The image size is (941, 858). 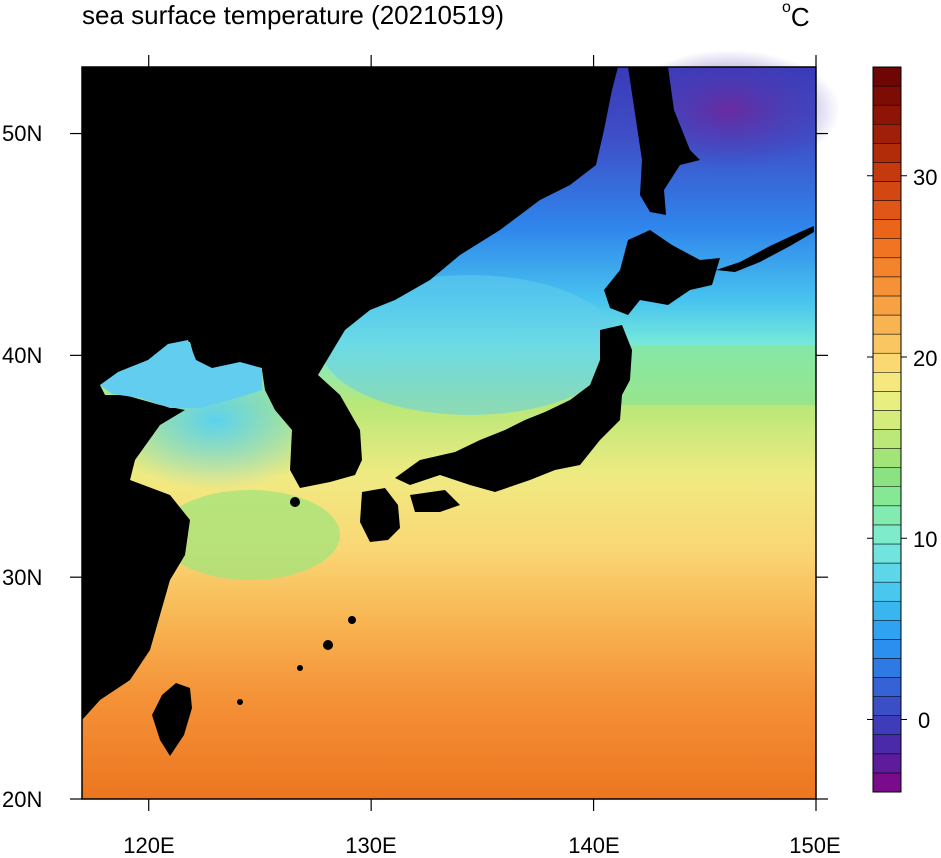 What do you see at coordinates (181, 374) in the screenshot?
I see `bohai-sea` at bounding box center [181, 374].